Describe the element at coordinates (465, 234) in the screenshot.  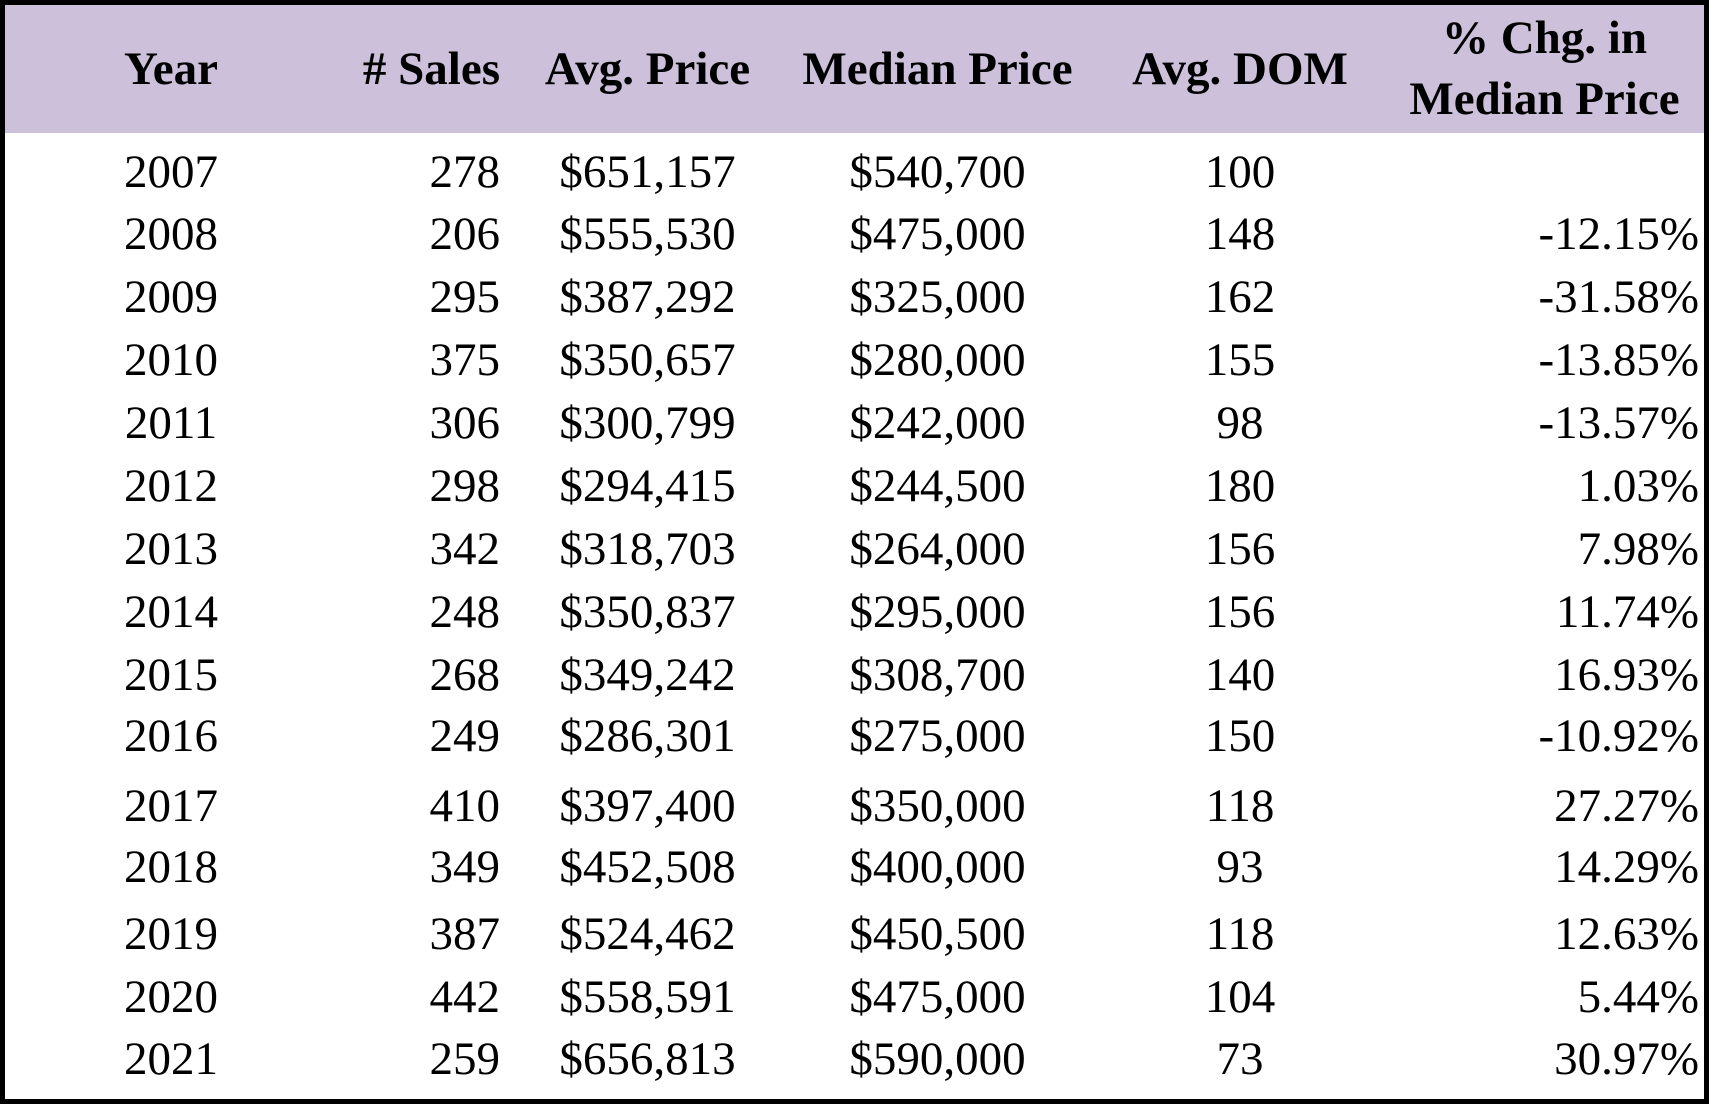
I see `cell-sales: 206` at that location.